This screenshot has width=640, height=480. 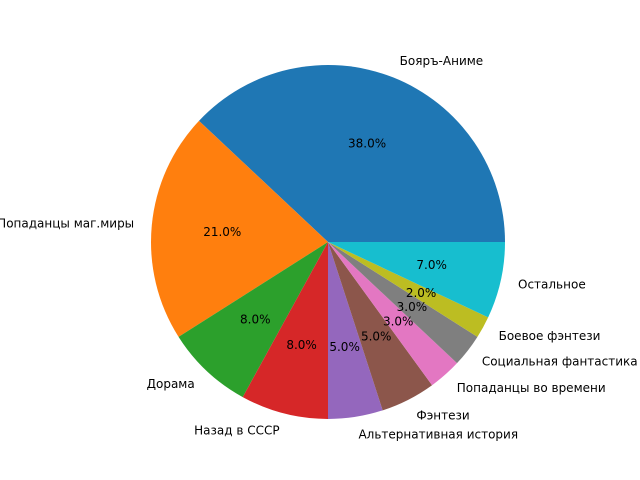 What do you see at coordinates (421, 293) in the screenshot?
I see `slice-percent-label: 2.0%` at bounding box center [421, 293].